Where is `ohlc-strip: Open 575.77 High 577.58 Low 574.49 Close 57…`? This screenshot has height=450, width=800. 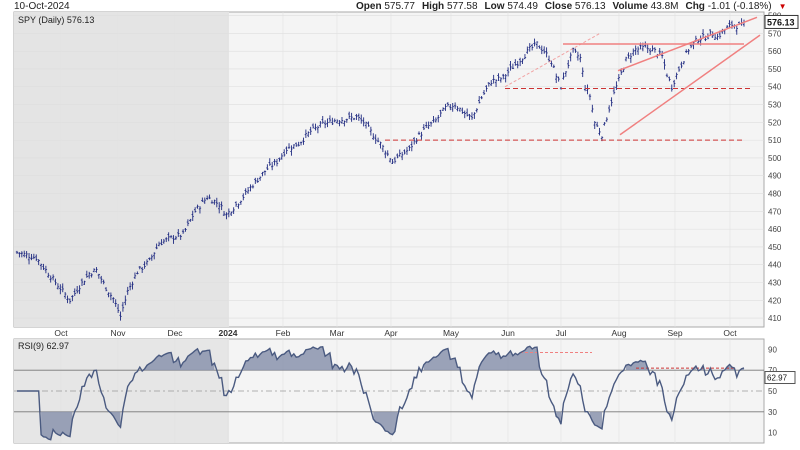 ohlc-strip: Open 575.77 High 577.58 Low 574.49 Close 57… is located at coordinates (571, 6).